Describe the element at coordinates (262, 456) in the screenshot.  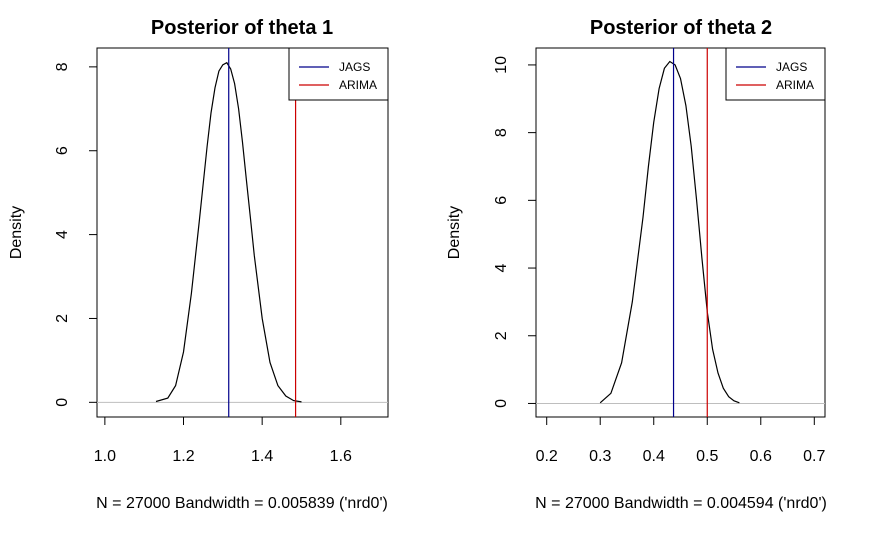
I see `x-tick-label: 1.4` at that location.